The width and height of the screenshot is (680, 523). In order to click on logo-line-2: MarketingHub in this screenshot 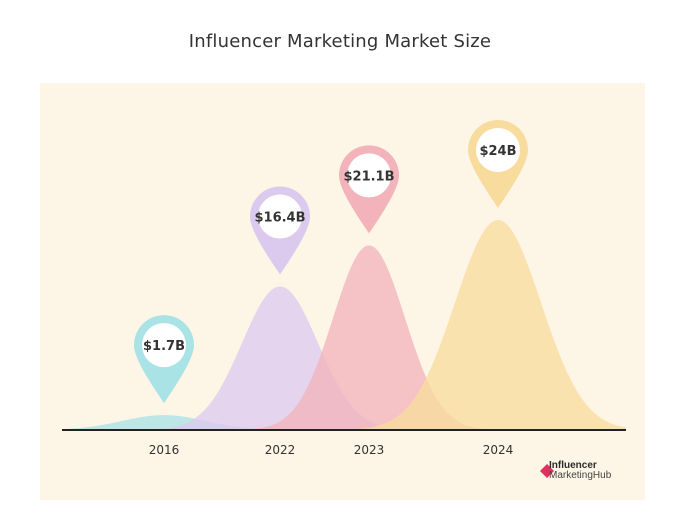, I will do `click(580, 475)`.